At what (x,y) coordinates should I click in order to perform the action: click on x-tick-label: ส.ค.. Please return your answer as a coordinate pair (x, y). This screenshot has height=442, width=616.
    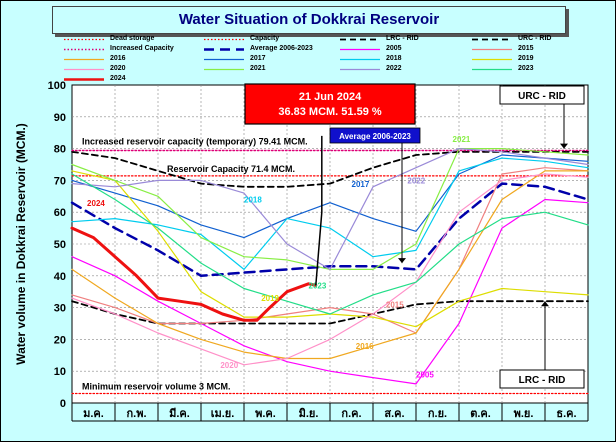
    Looking at the image, I should click on (394, 414).